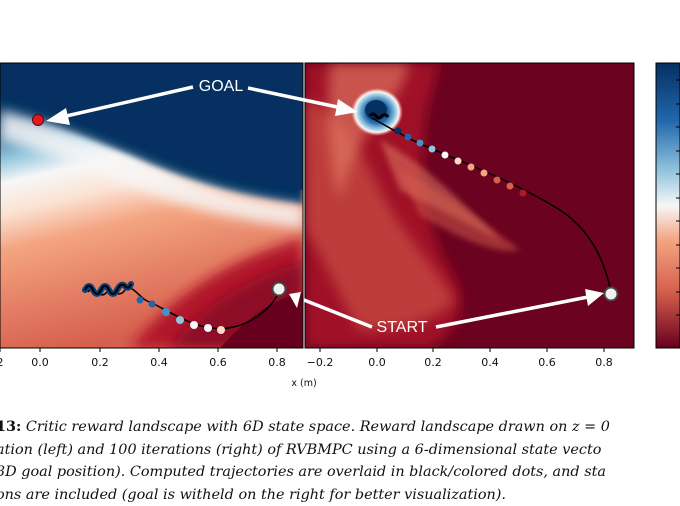 The width and height of the screenshot is (680, 506). What do you see at coordinates (433, 362) in the screenshot?
I see `right-tick-label: 0.2` at bounding box center [433, 362].